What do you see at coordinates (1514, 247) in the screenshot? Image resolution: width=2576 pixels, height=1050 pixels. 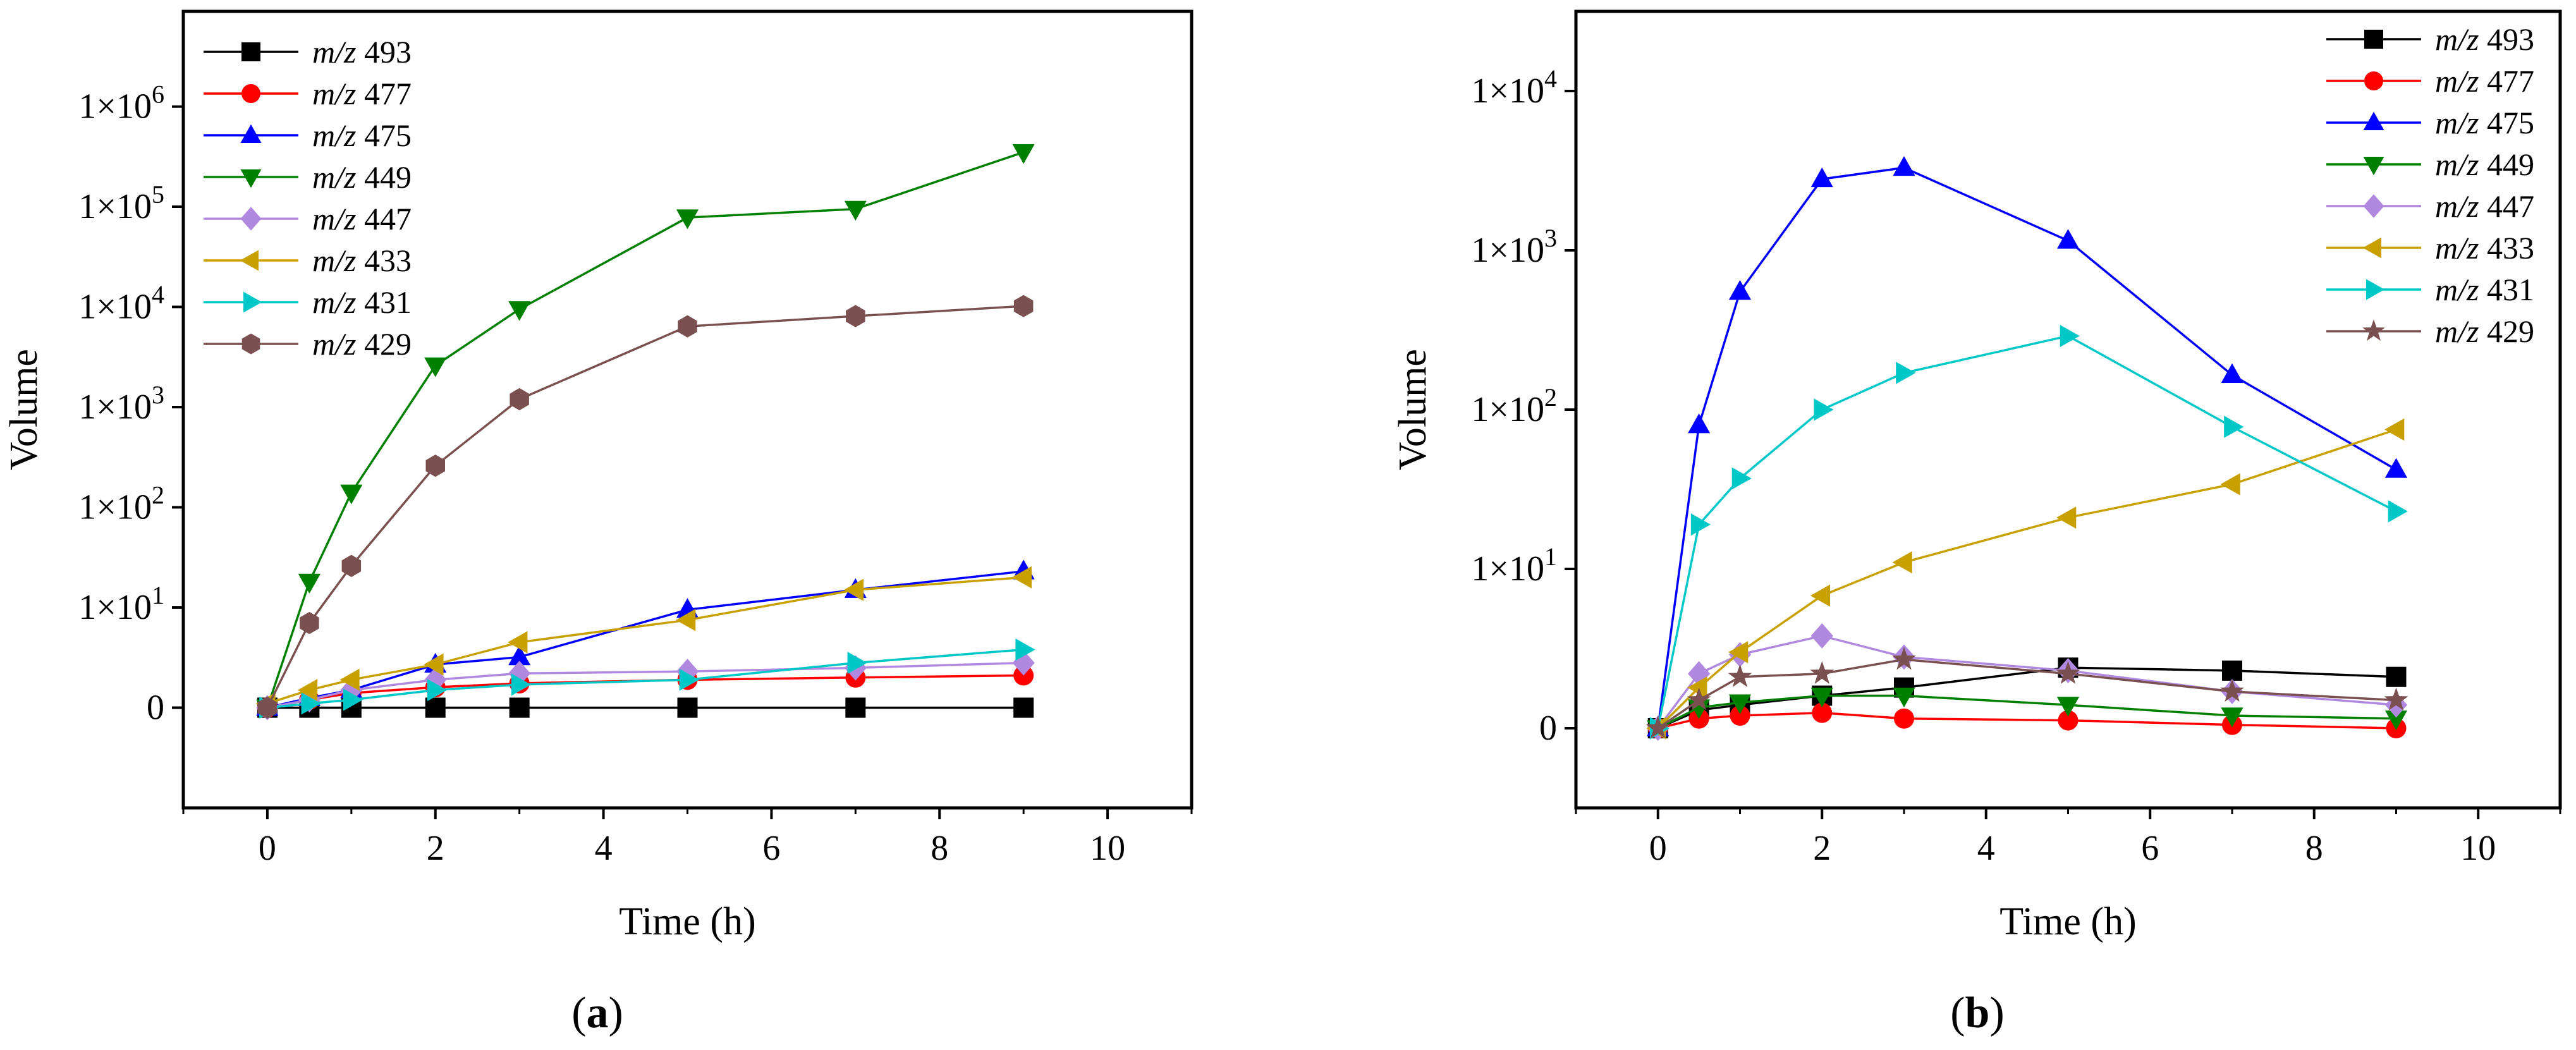 I see `y-tick-label: 1×10³` at bounding box center [1514, 247].